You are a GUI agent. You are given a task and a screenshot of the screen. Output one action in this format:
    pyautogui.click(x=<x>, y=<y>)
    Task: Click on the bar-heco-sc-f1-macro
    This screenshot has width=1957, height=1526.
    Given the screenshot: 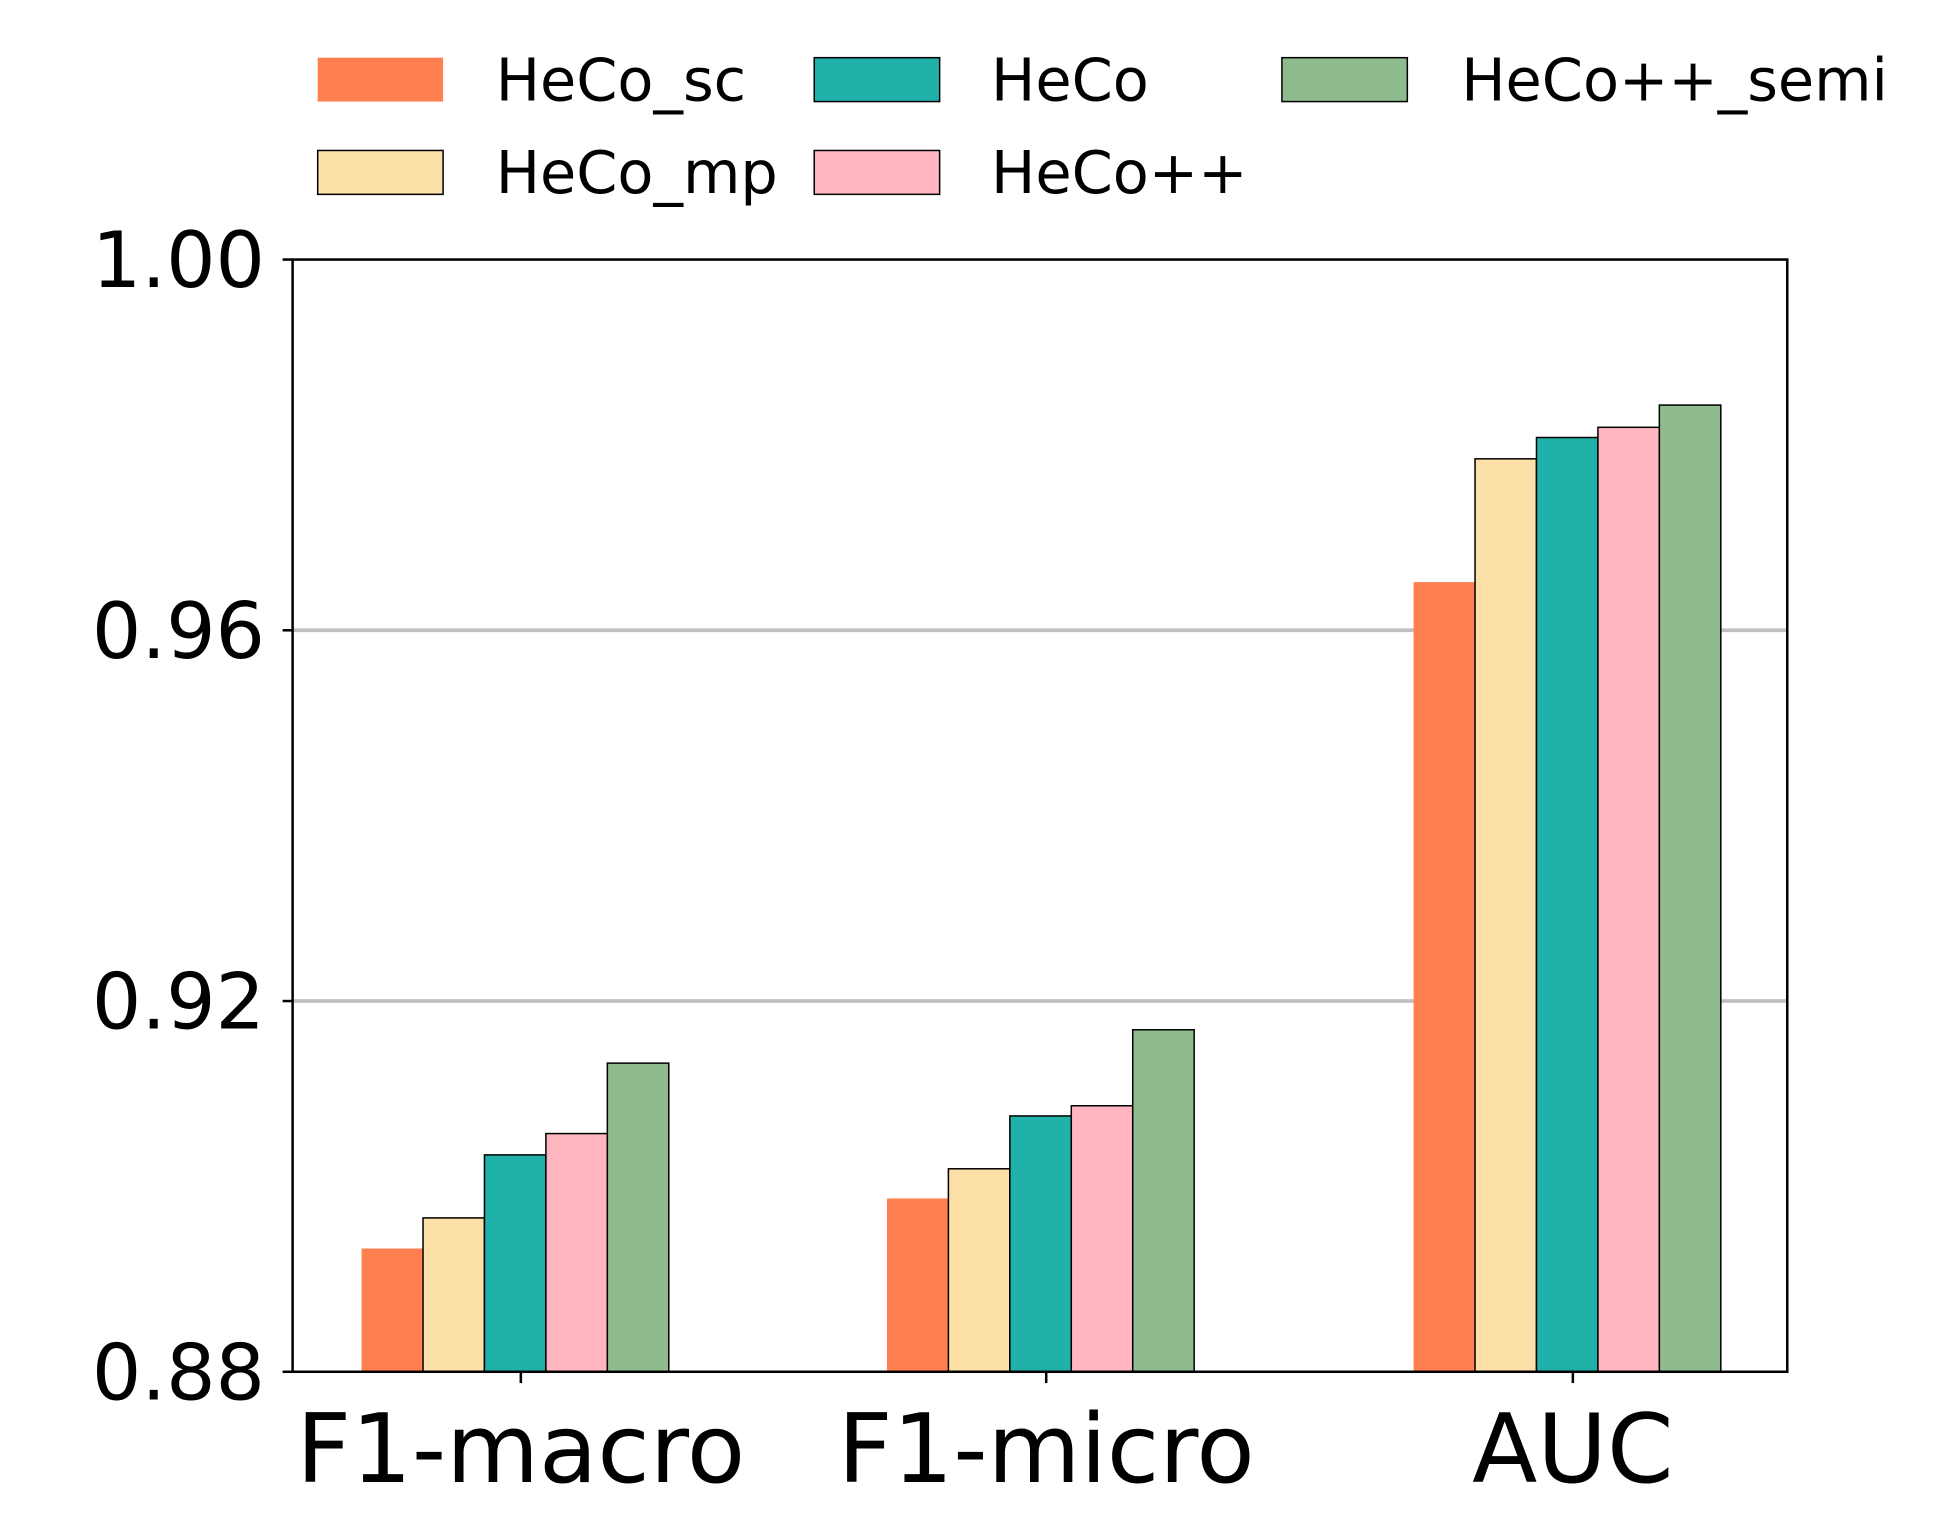 What is the action you would take?
    pyautogui.click(x=392, y=1310)
    